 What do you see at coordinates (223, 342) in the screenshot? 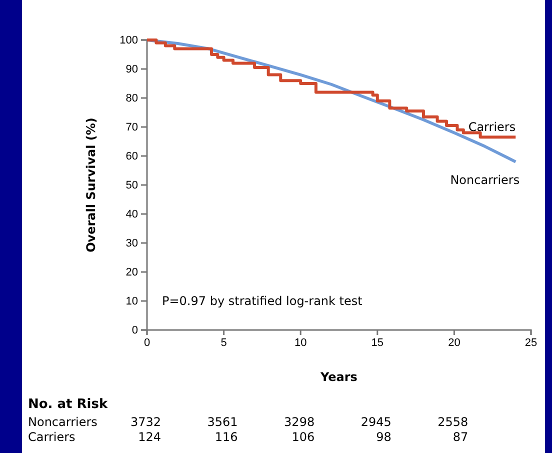
I see `x-tick-label: 5` at bounding box center [223, 342].